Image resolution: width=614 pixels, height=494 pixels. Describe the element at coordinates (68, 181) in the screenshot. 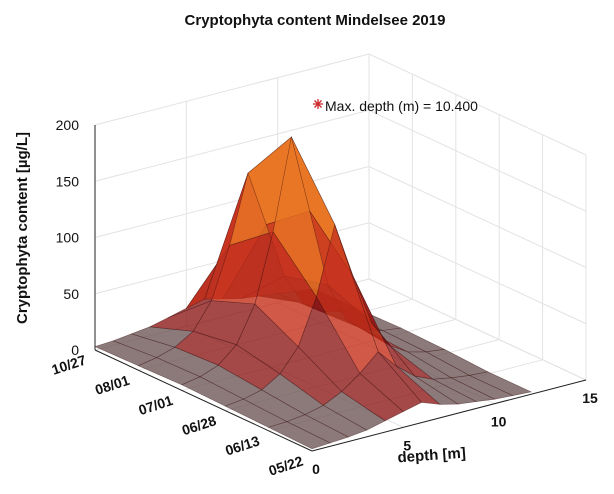

I see `z-tick-label: 150` at that location.